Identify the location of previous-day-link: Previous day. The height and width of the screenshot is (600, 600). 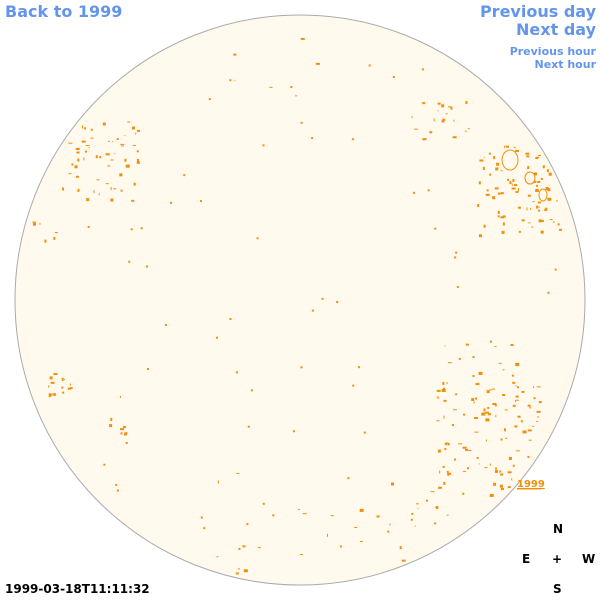
(537, 11).